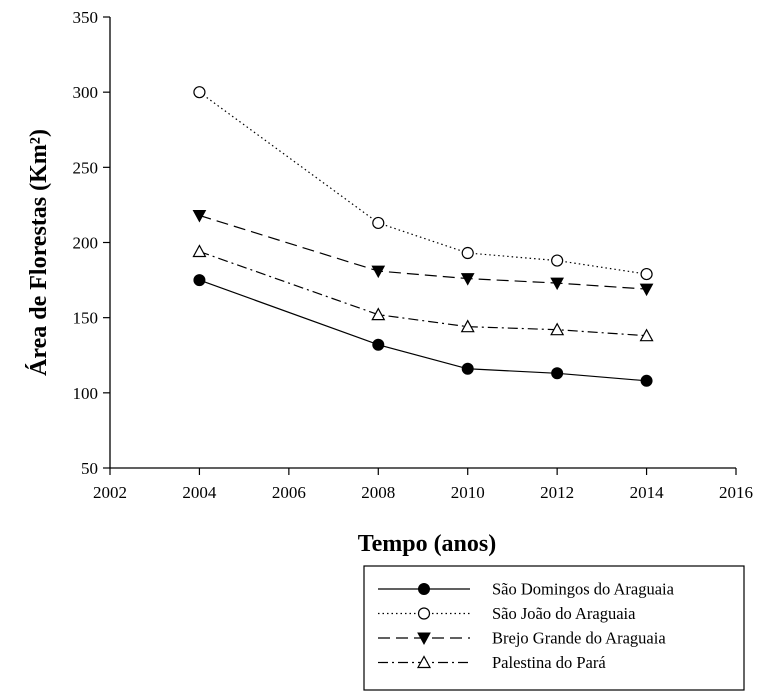 The width and height of the screenshot is (759, 691). Describe the element at coordinates (86, 393) in the screenshot. I see `y-tick-label: 100` at that location.